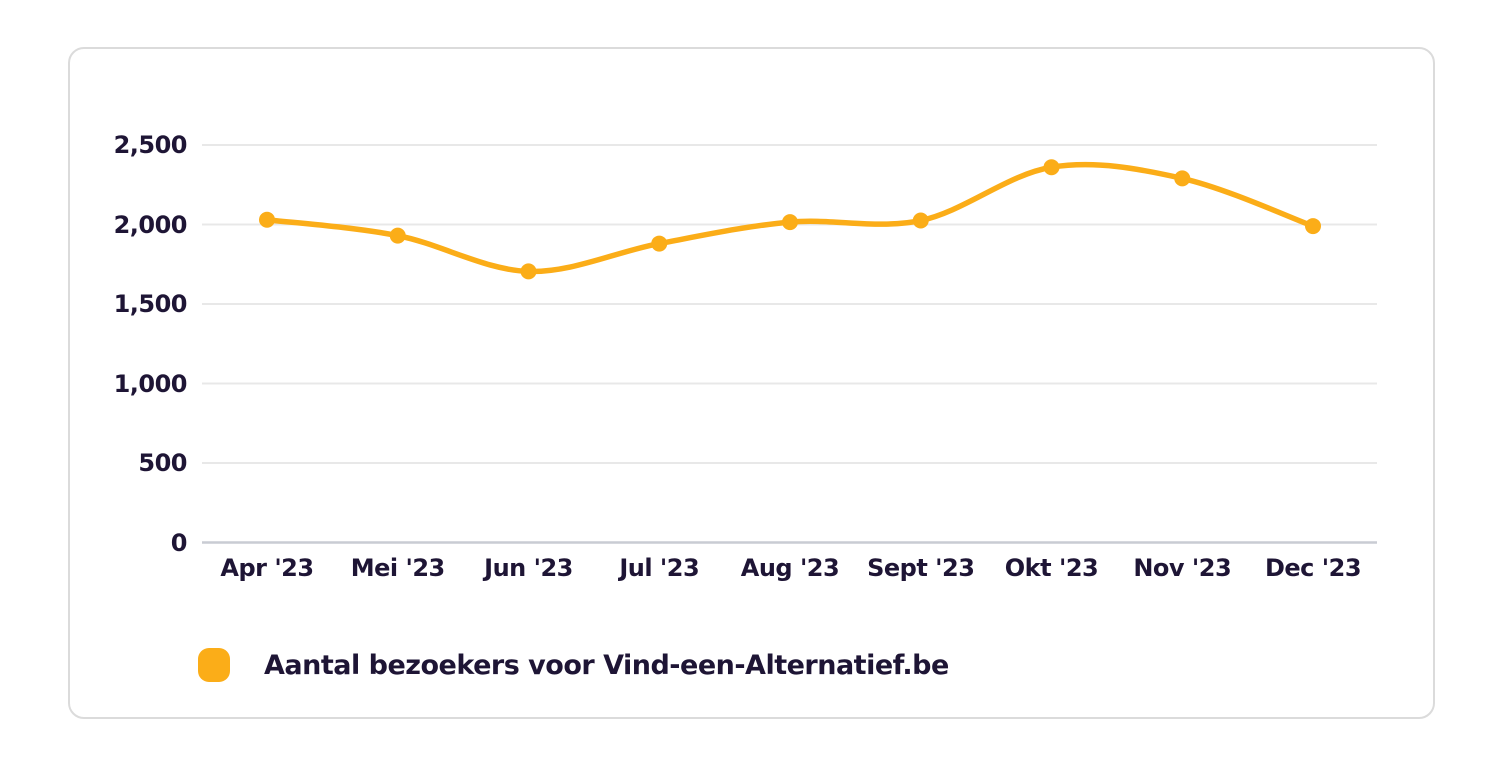 Image resolution: width=1500 pixels, height=768 pixels. I want to click on y-axis-tick-label: 1,500, so click(150, 304).